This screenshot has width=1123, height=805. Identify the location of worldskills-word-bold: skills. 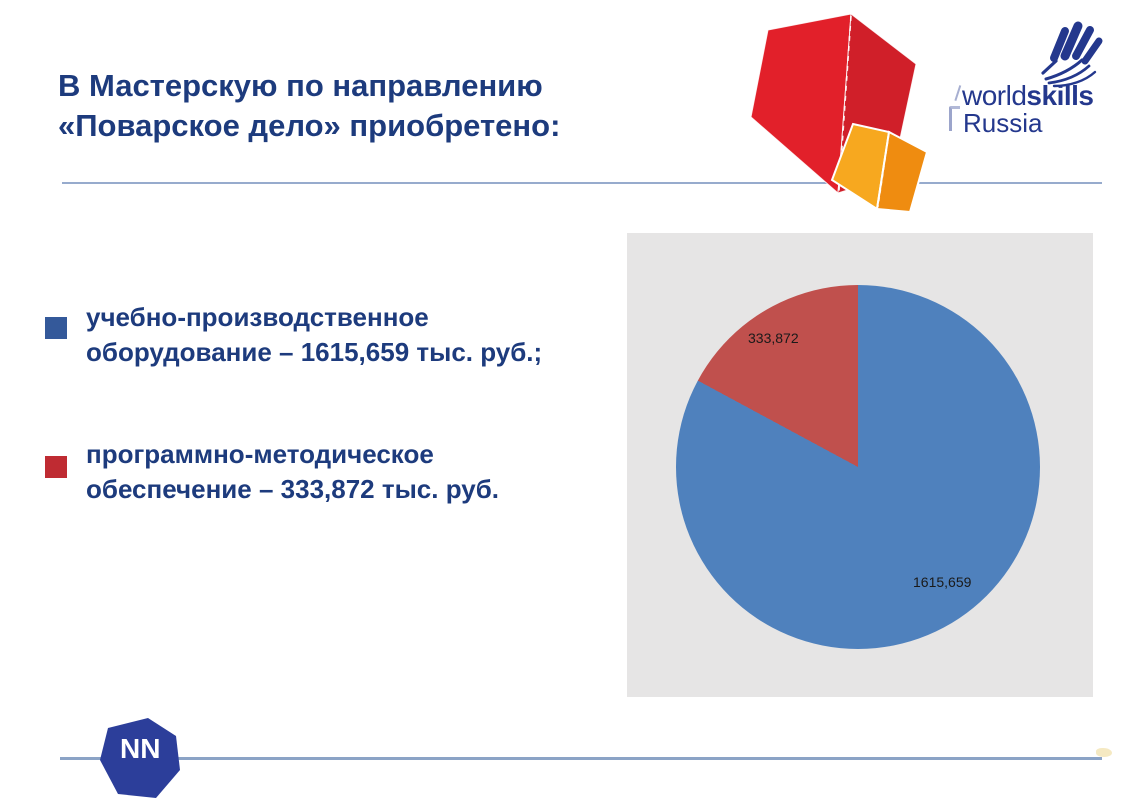
(1060, 95).